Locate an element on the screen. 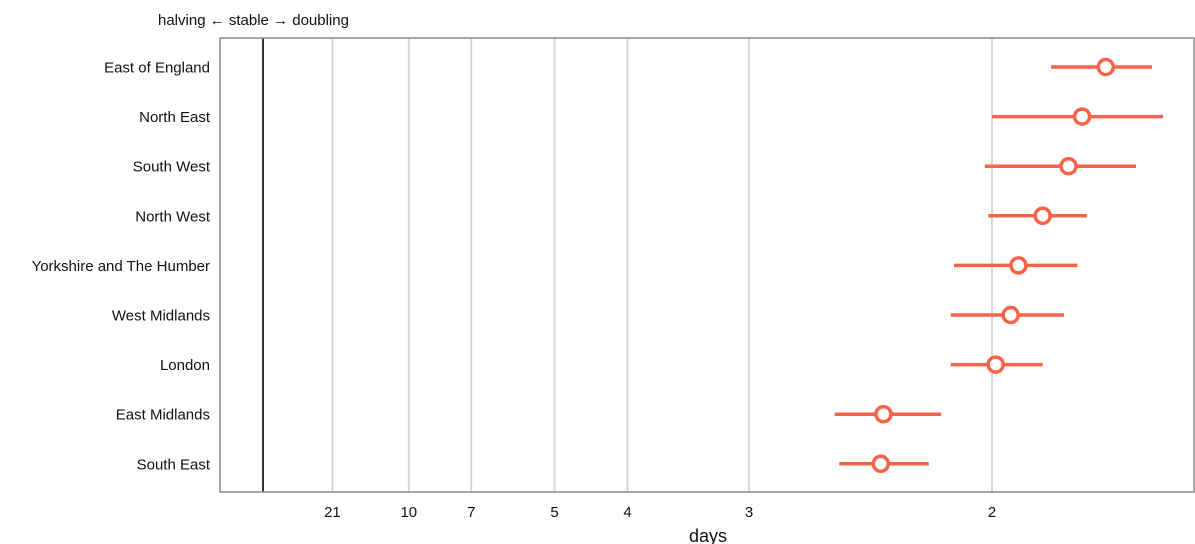  x-tick-label: 21 is located at coordinates (332, 512).